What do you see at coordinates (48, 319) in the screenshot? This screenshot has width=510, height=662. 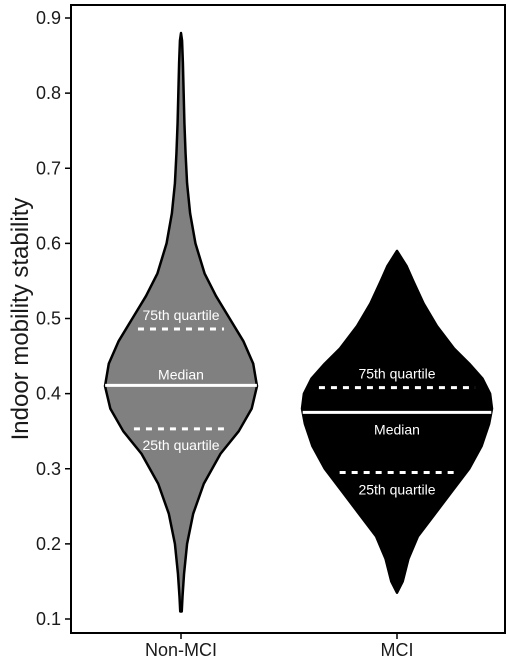 I see `y-tick-label: 0.5` at bounding box center [48, 319].